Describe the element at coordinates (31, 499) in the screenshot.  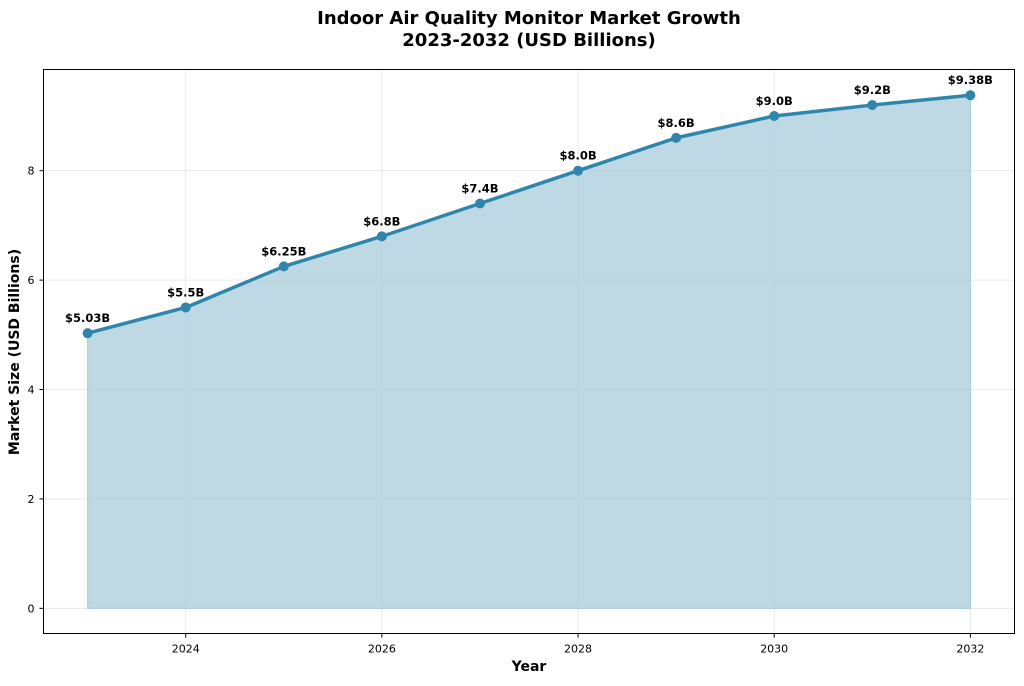
I see `y-tick-label: 2` at that location.